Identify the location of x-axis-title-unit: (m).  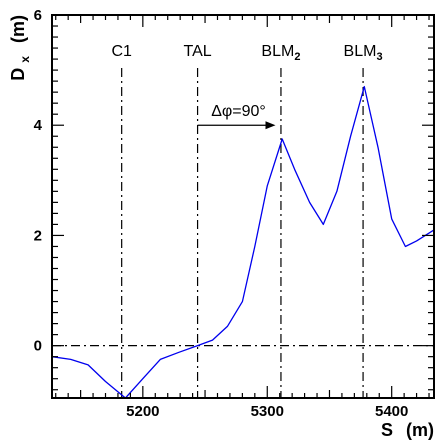
(420, 430).